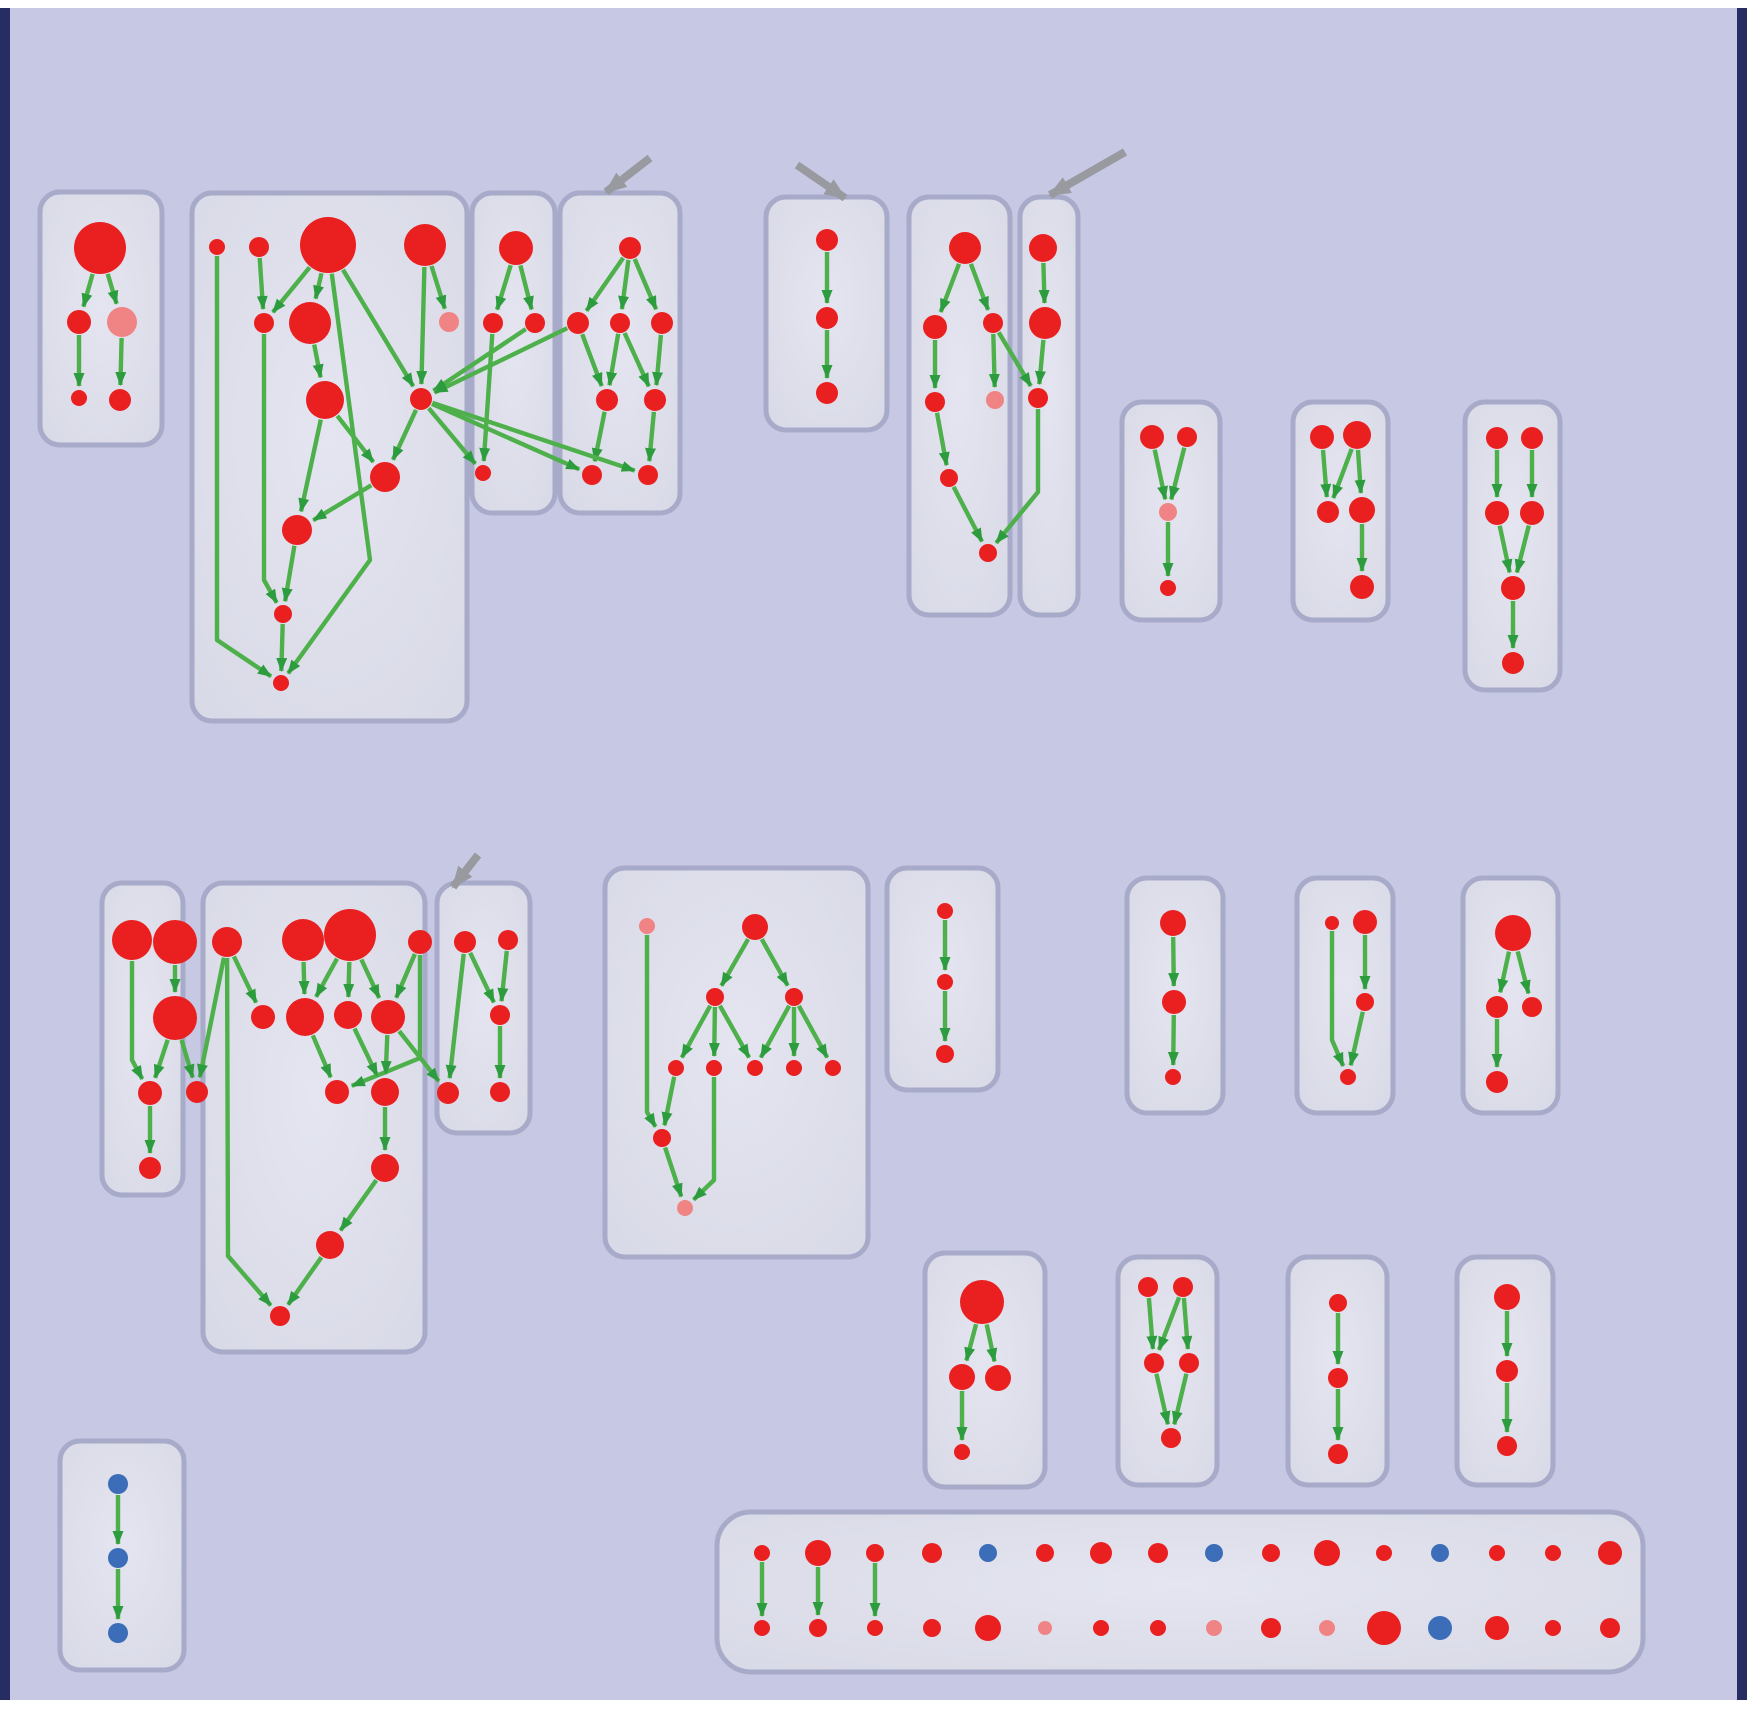 Image resolution: width=1750 pixels, height=1715 pixels. What do you see at coordinates (1348, 1077) in the screenshot?
I see `graph-node-nucl.d` at bounding box center [1348, 1077].